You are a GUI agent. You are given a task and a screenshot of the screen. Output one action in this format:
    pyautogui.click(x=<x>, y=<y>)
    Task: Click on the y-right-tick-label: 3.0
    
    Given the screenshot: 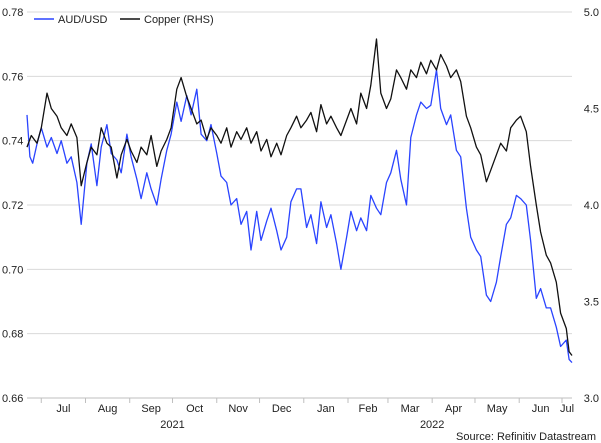 What is the action you would take?
    pyautogui.click(x=591, y=399)
    